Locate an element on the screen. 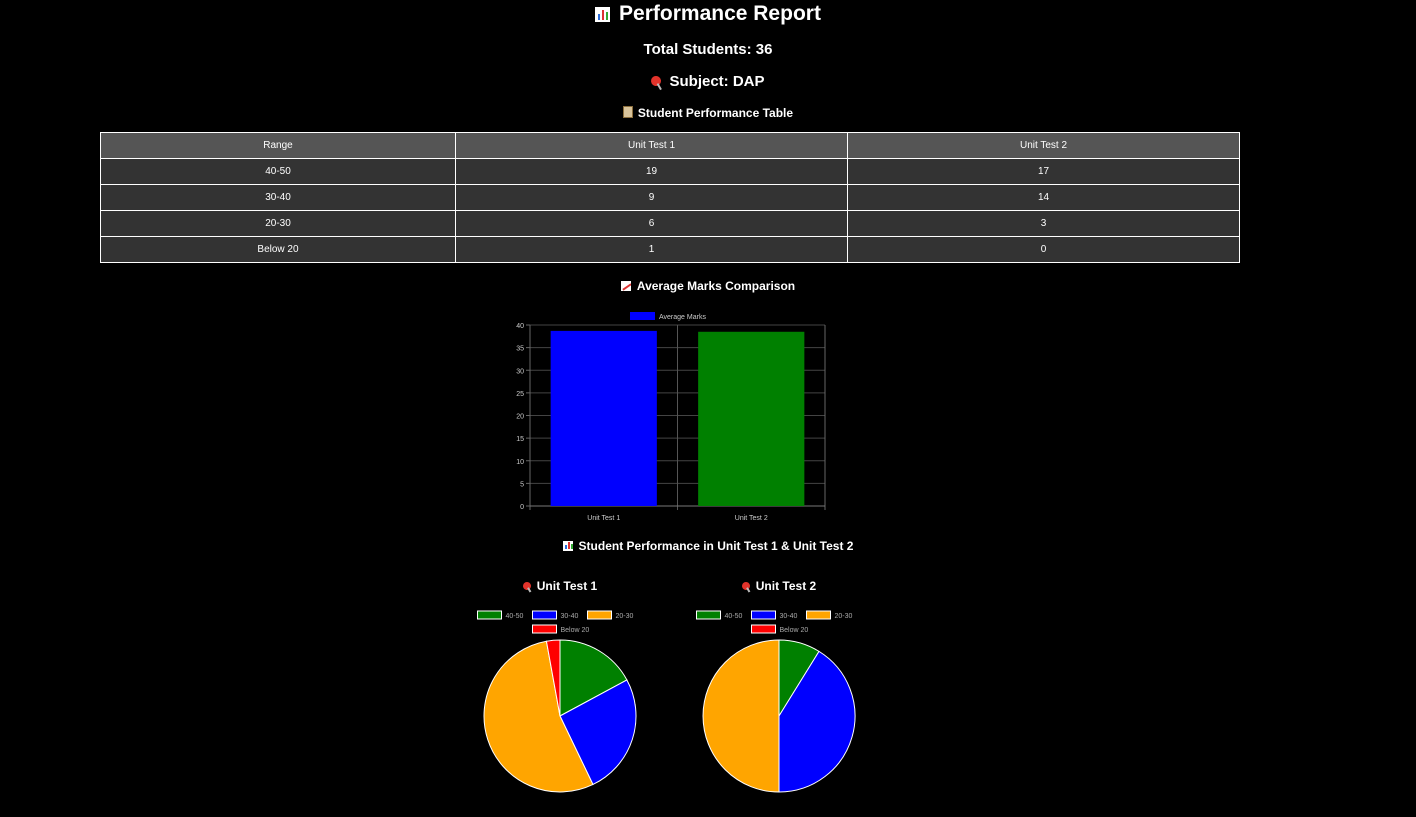 The width and height of the screenshot is (1416, 817). pie1-title-text: Unit Test 1 is located at coordinates (567, 586).